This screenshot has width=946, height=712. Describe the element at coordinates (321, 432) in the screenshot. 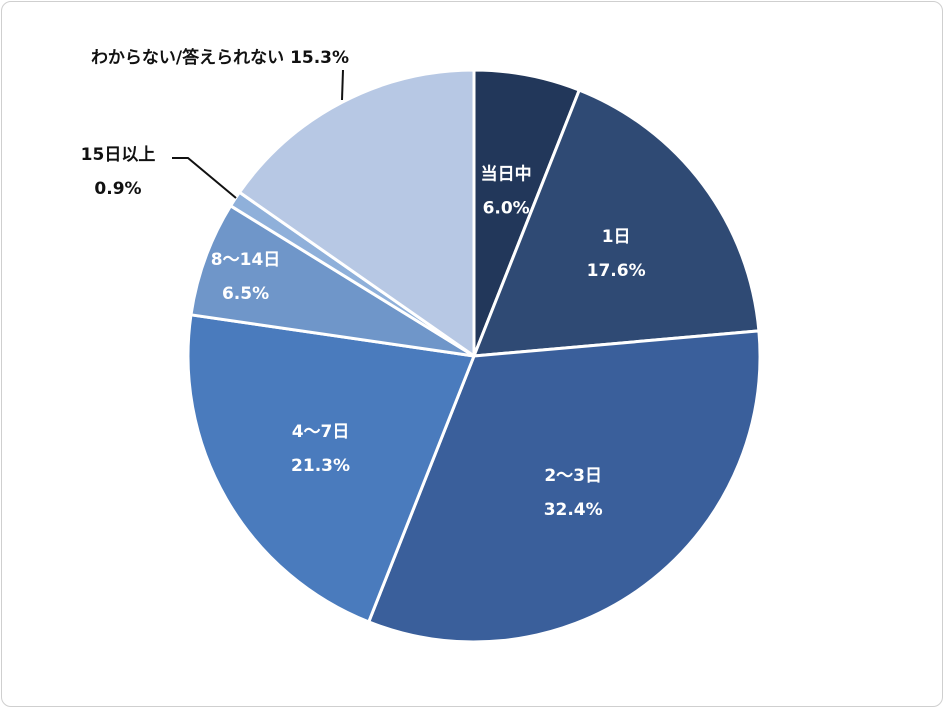

I see `slice-category-label: 4～7日` at that location.